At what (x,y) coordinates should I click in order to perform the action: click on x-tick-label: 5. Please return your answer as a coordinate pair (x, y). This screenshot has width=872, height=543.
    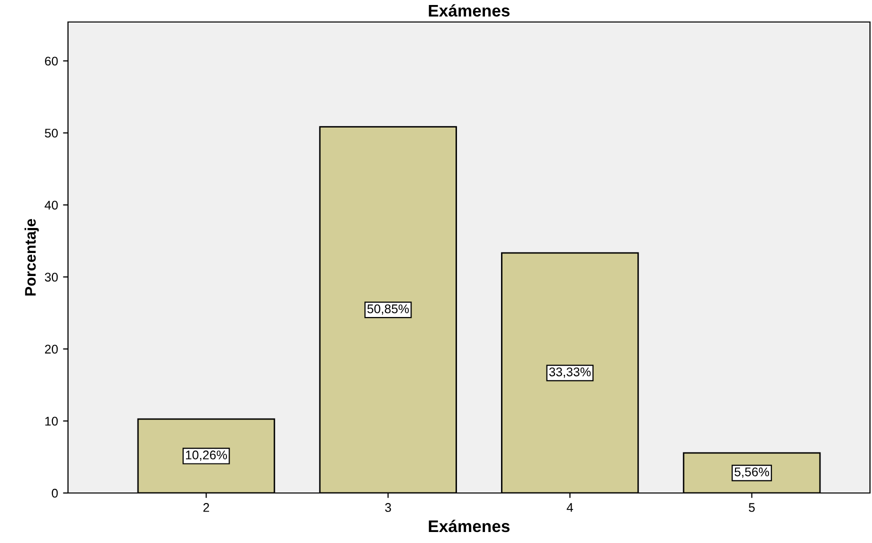
    Looking at the image, I should click on (751, 507).